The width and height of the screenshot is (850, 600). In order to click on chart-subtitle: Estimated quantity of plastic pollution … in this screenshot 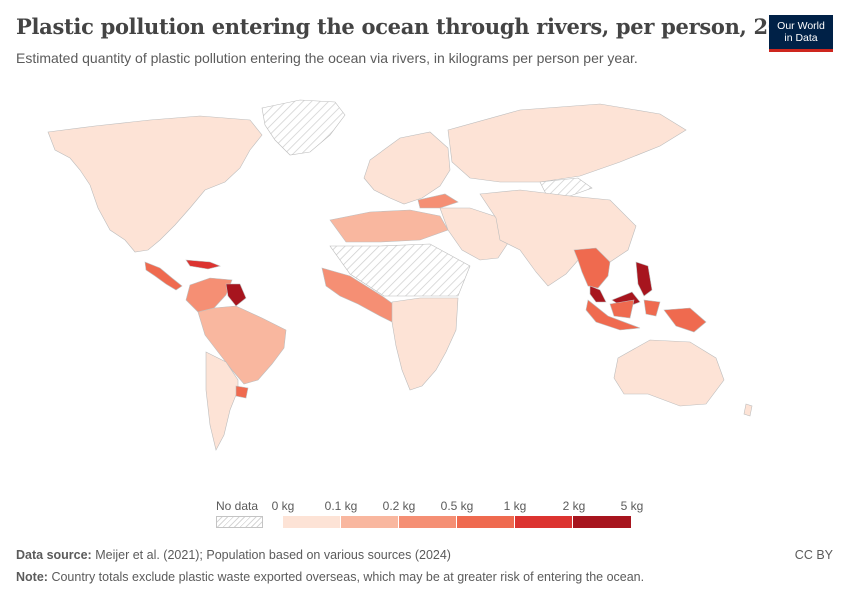, I will do `click(327, 58)`.